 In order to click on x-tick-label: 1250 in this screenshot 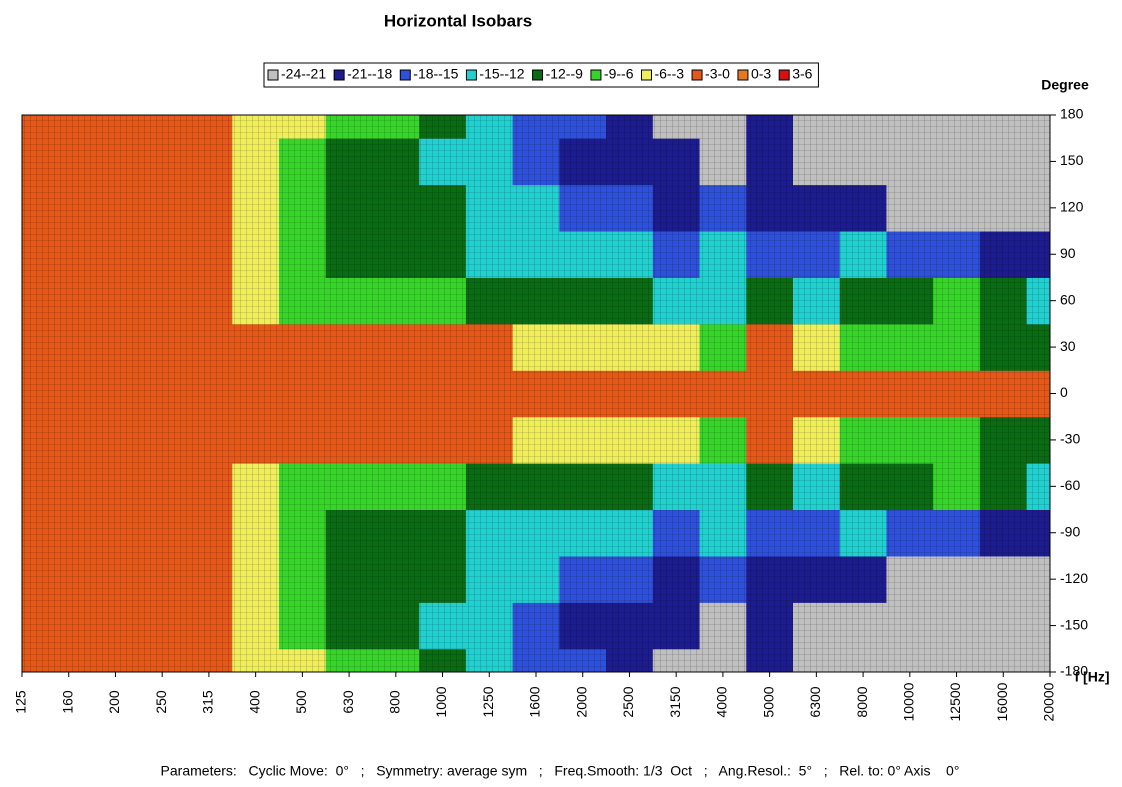, I will do `click(488, 701)`.